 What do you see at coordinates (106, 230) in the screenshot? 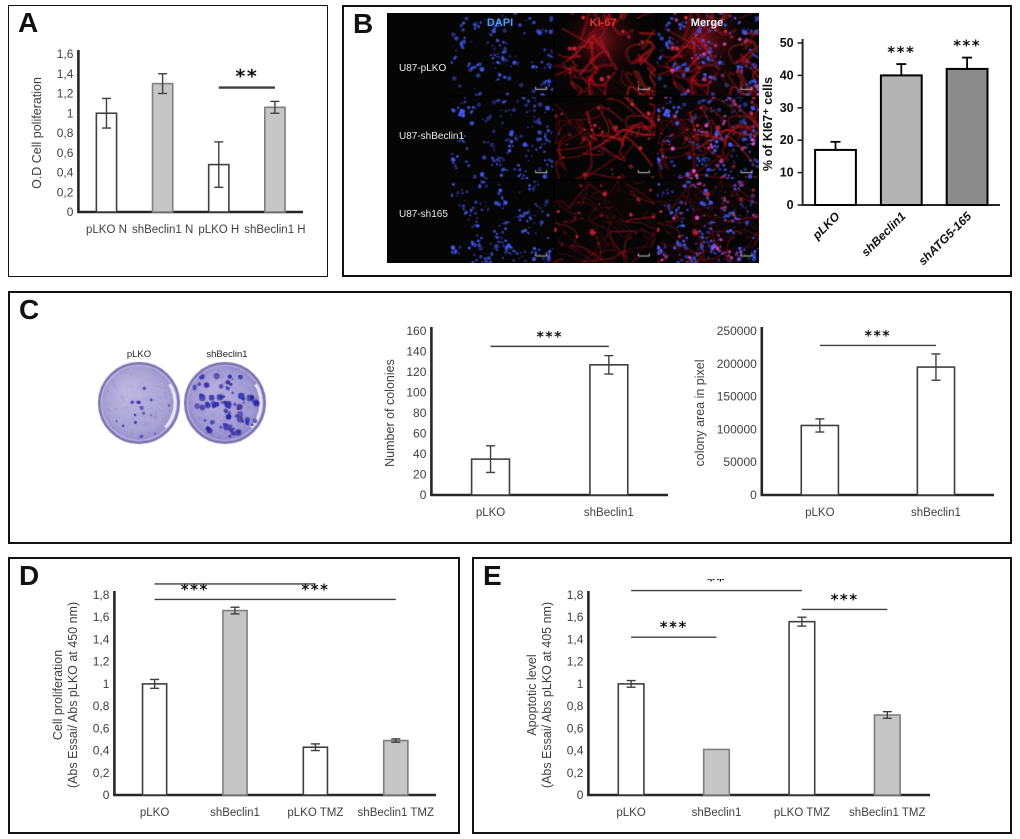
I see `x-axis-label: pLKO N` at bounding box center [106, 230].